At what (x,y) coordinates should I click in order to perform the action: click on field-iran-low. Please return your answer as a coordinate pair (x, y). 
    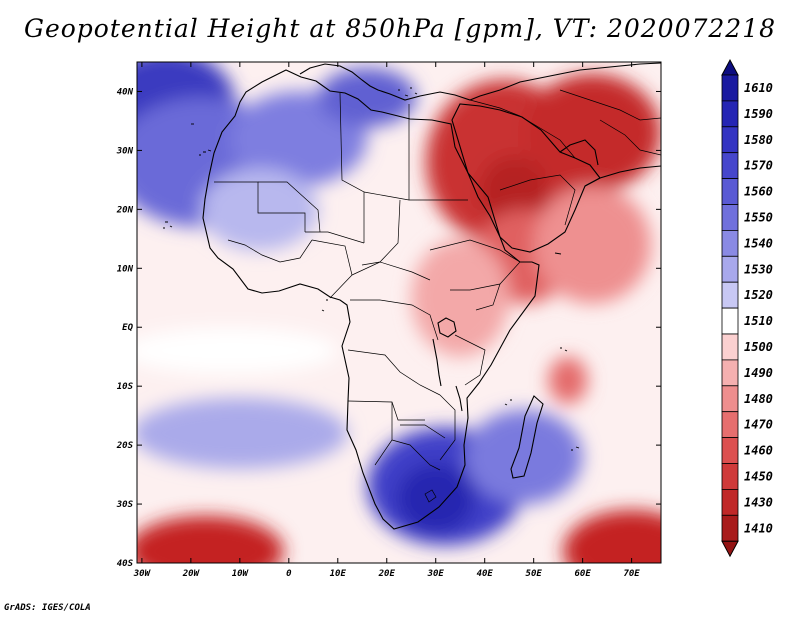
    Looking at the image, I should click on (592, 132).